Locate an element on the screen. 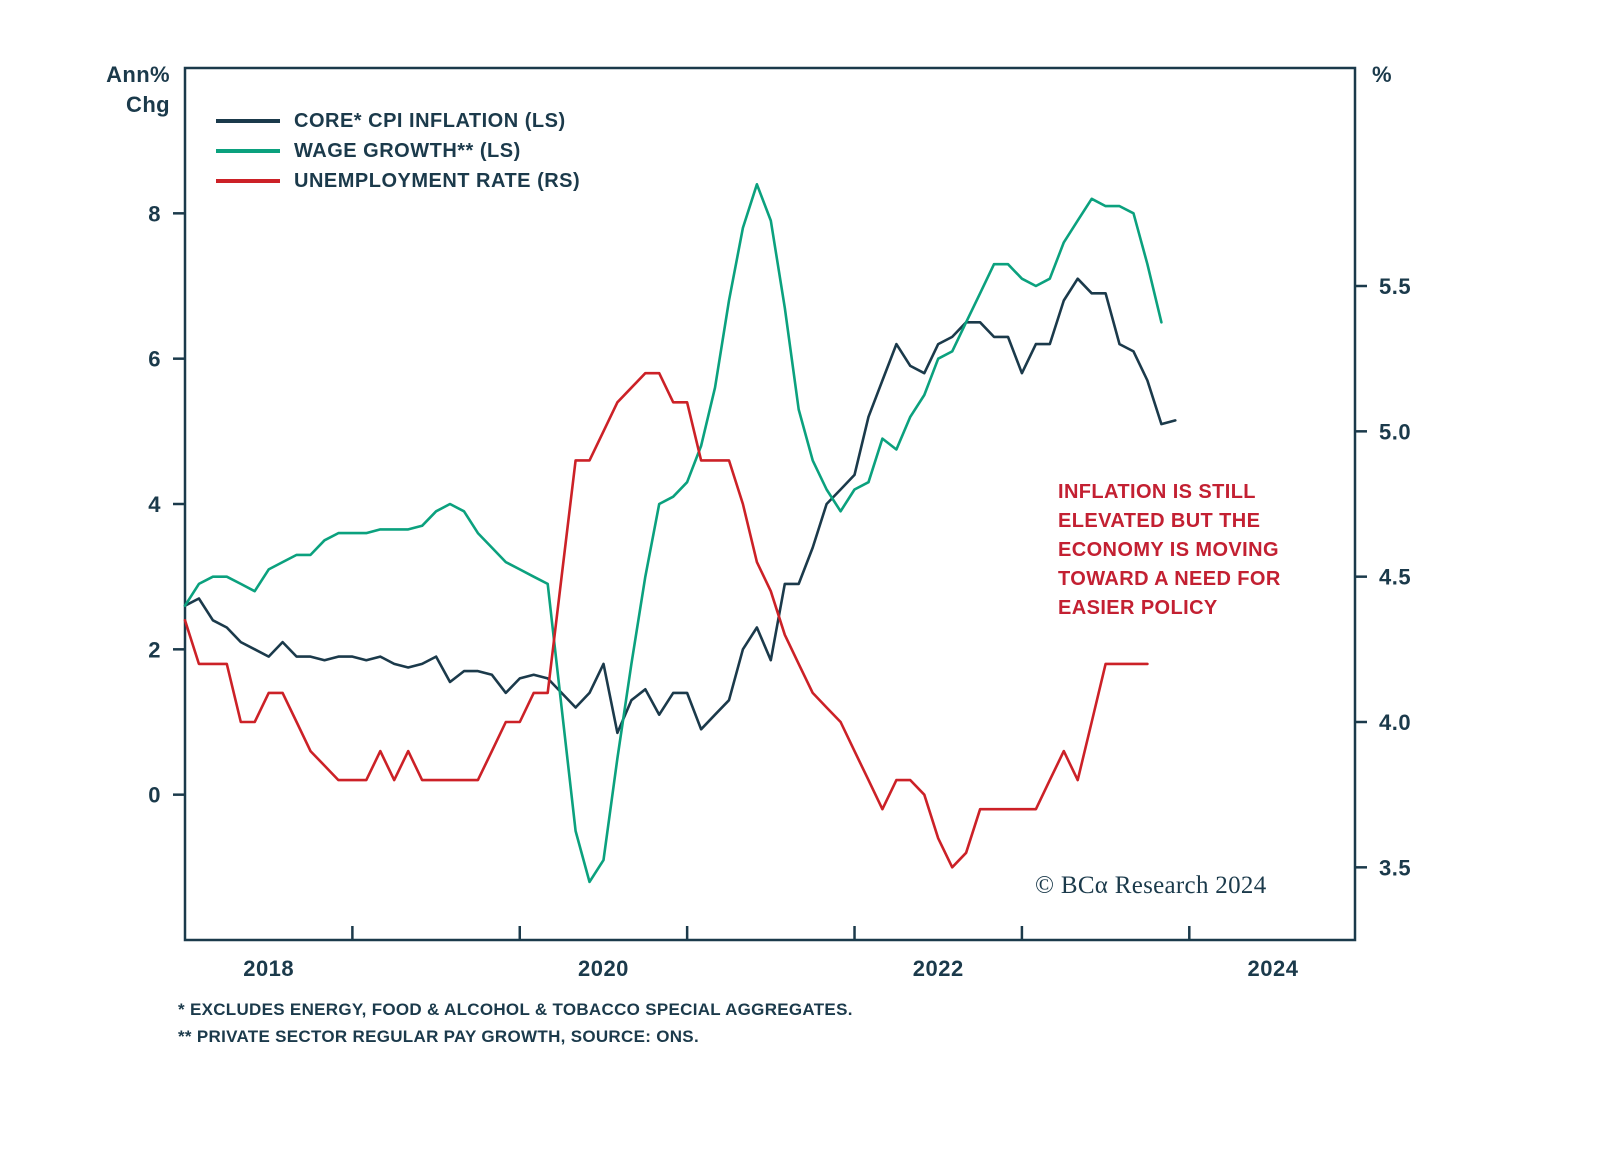  left-axis-unit-line2: Chg is located at coordinates (148, 104).